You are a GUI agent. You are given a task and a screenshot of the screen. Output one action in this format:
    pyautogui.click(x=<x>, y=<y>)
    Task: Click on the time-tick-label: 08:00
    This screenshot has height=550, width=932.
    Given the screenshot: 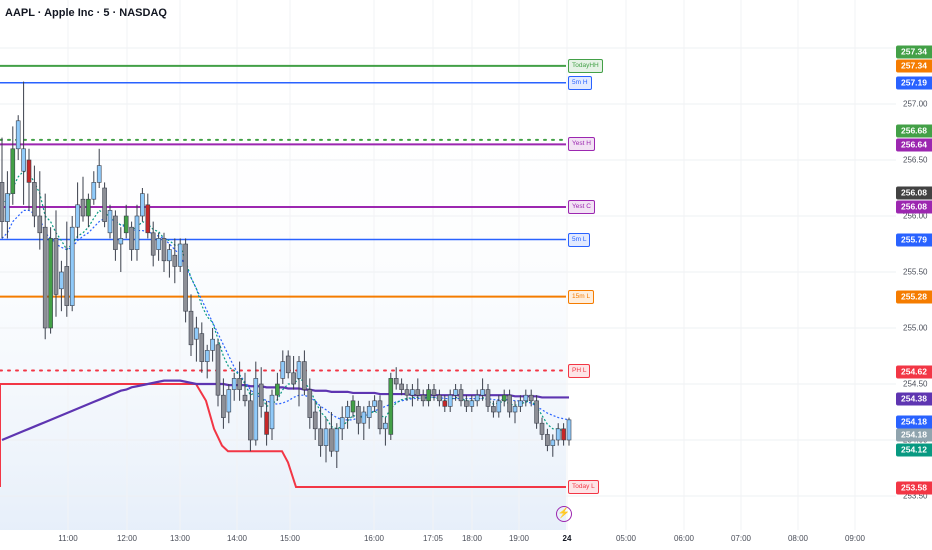 What is the action you would take?
    pyautogui.click(x=798, y=538)
    